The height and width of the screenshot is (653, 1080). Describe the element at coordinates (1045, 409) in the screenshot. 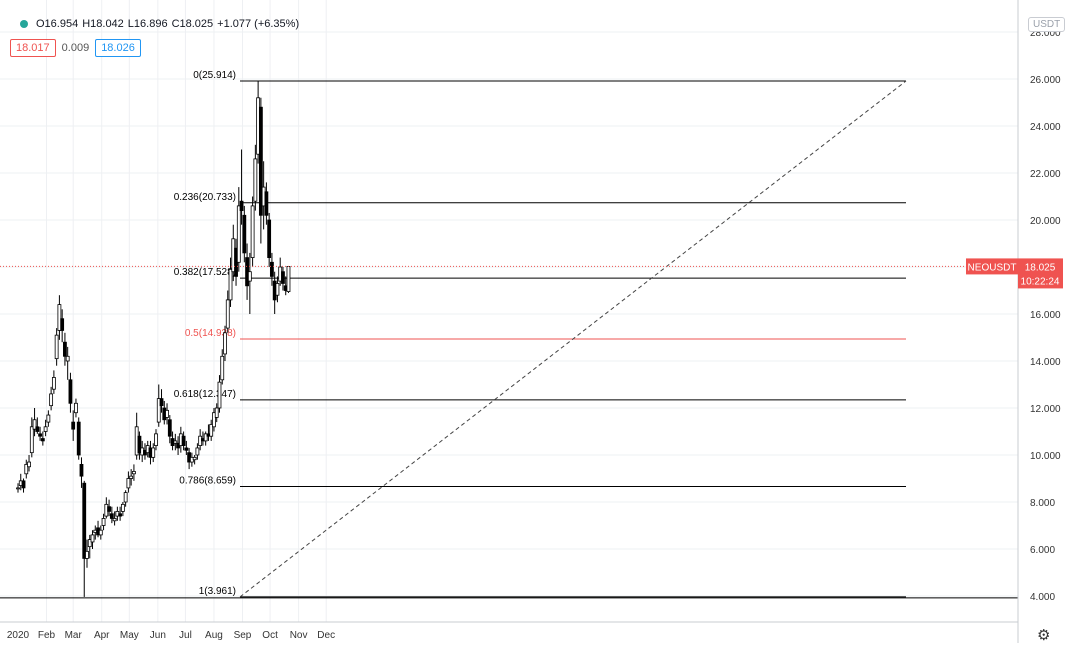

I see `price-tick-label: 12.000` at that location.